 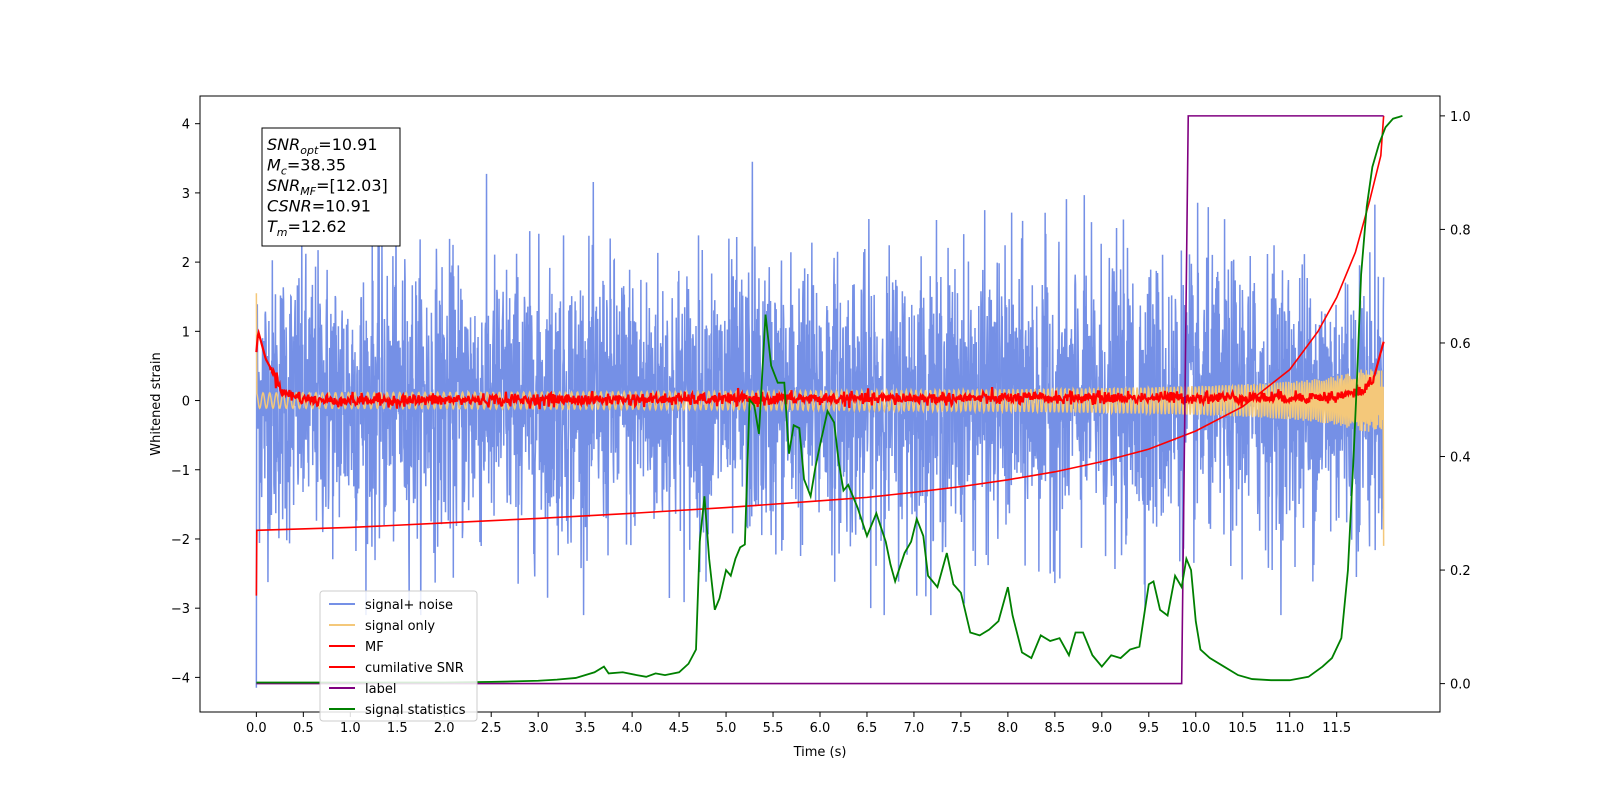 I want to click on y-tick-label: 4, so click(x=186, y=125).